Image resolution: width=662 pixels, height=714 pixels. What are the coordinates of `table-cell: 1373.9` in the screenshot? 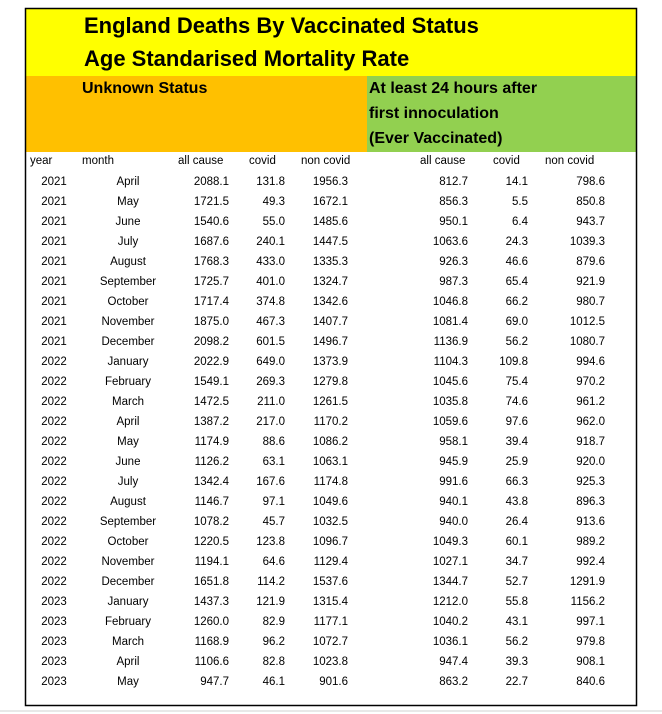 It's located at (330, 362).